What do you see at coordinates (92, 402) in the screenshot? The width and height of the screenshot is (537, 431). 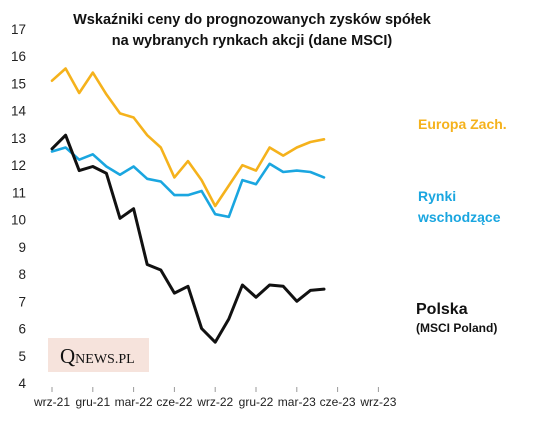 I see `x-tick-label: gru-21` at bounding box center [92, 402].